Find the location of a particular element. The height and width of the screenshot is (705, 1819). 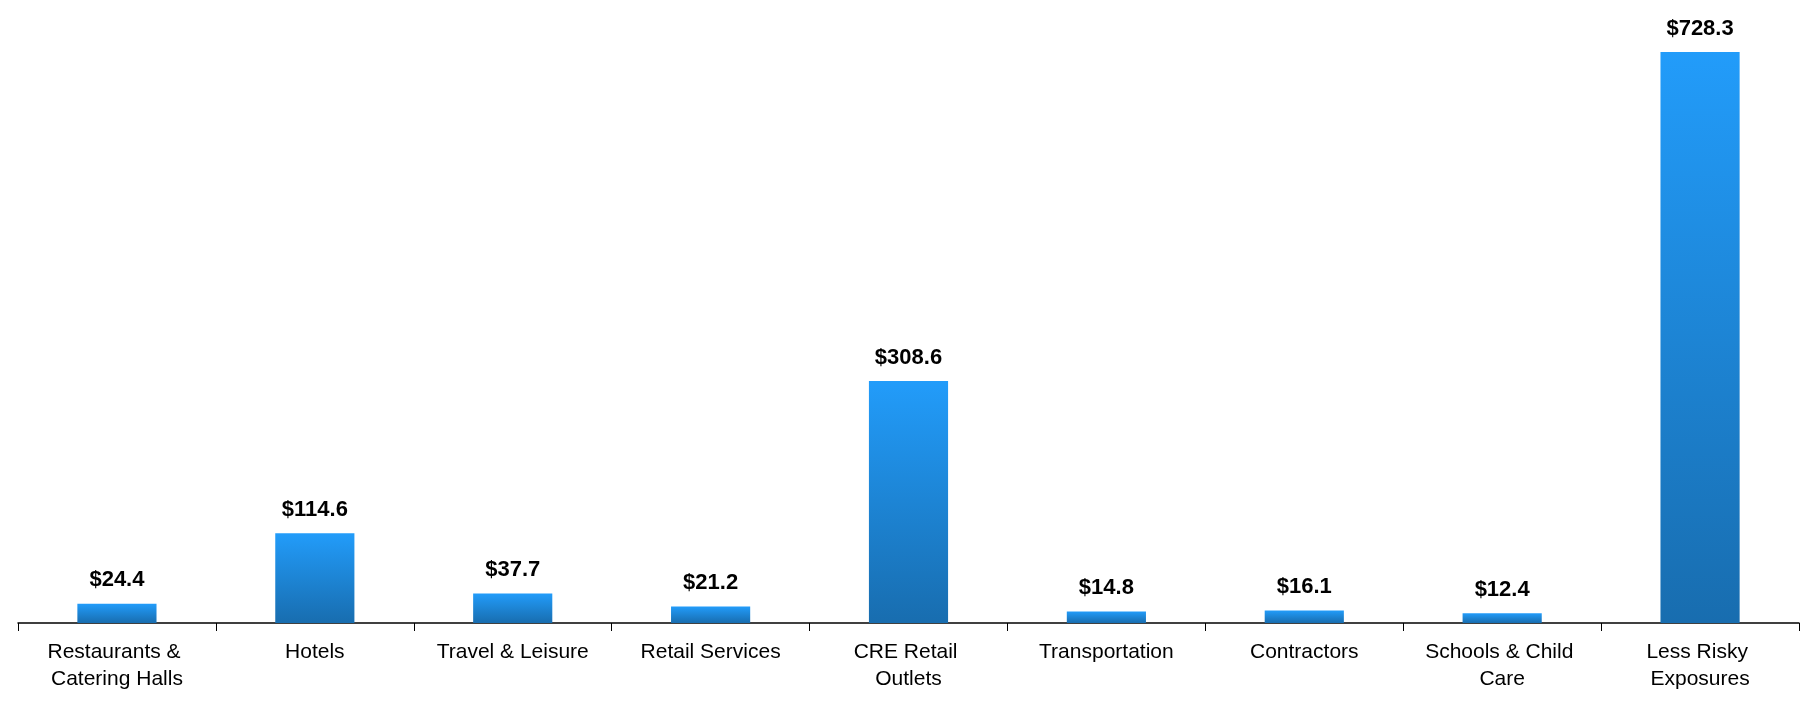

x-tick-label: Restaurants & Catering Halls is located at coordinates (117, 664).